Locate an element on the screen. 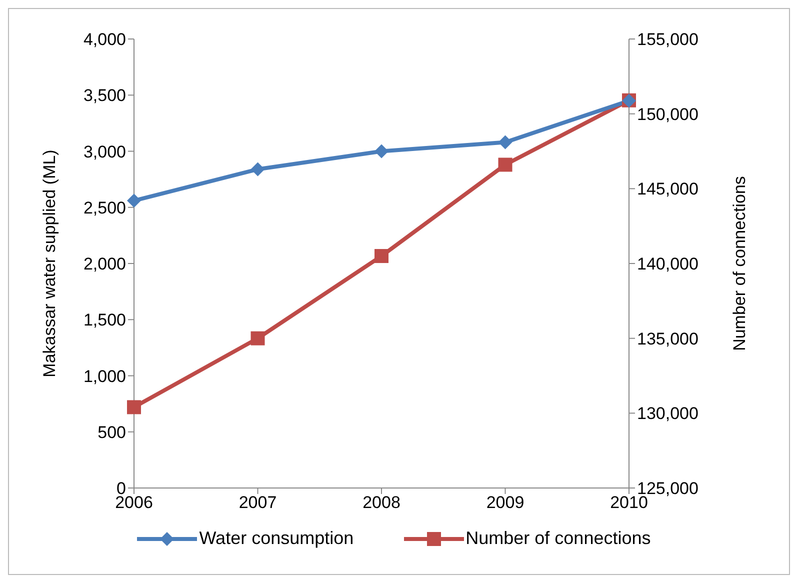 The height and width of the screenshot is (582, 798). y-axis-title: Makassar water supplied (ML) is located at coordinates (50, 264).